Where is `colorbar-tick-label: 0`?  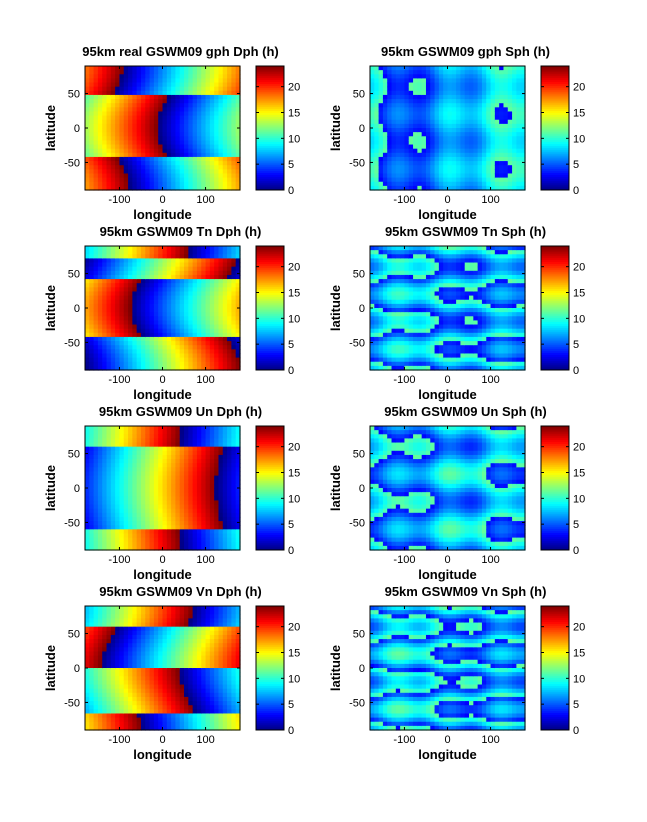
colorbar-tick-label: 0 is located at coordinates (576, 371).